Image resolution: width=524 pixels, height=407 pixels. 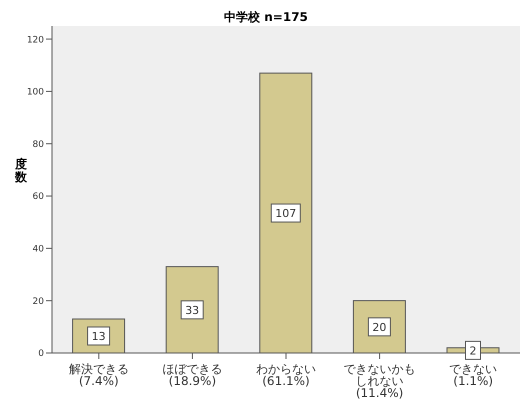 I want to click on x-tick-label: わからない (61.1%), so click(x=286, y=375).